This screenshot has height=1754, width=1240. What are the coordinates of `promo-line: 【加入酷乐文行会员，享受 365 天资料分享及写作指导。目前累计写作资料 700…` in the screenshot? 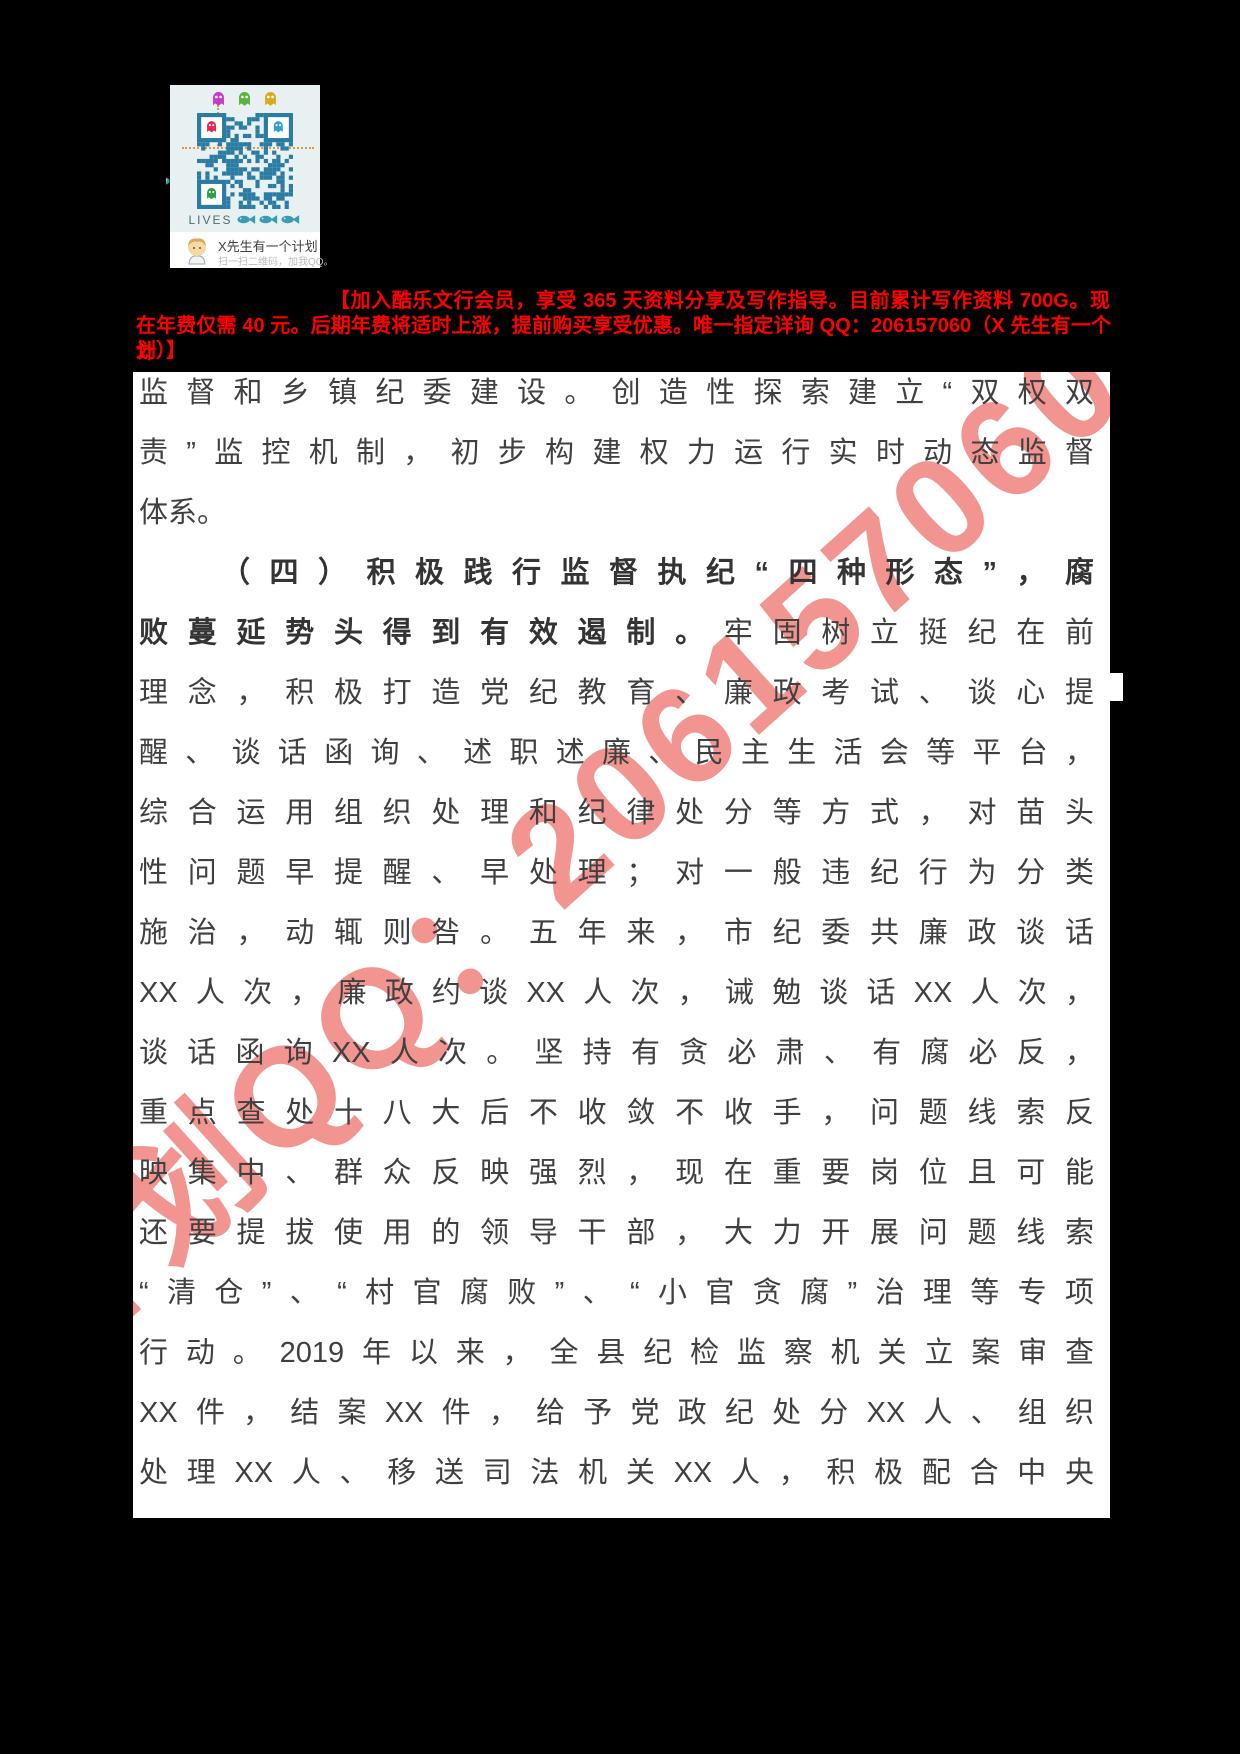 It's located at (720, 301).